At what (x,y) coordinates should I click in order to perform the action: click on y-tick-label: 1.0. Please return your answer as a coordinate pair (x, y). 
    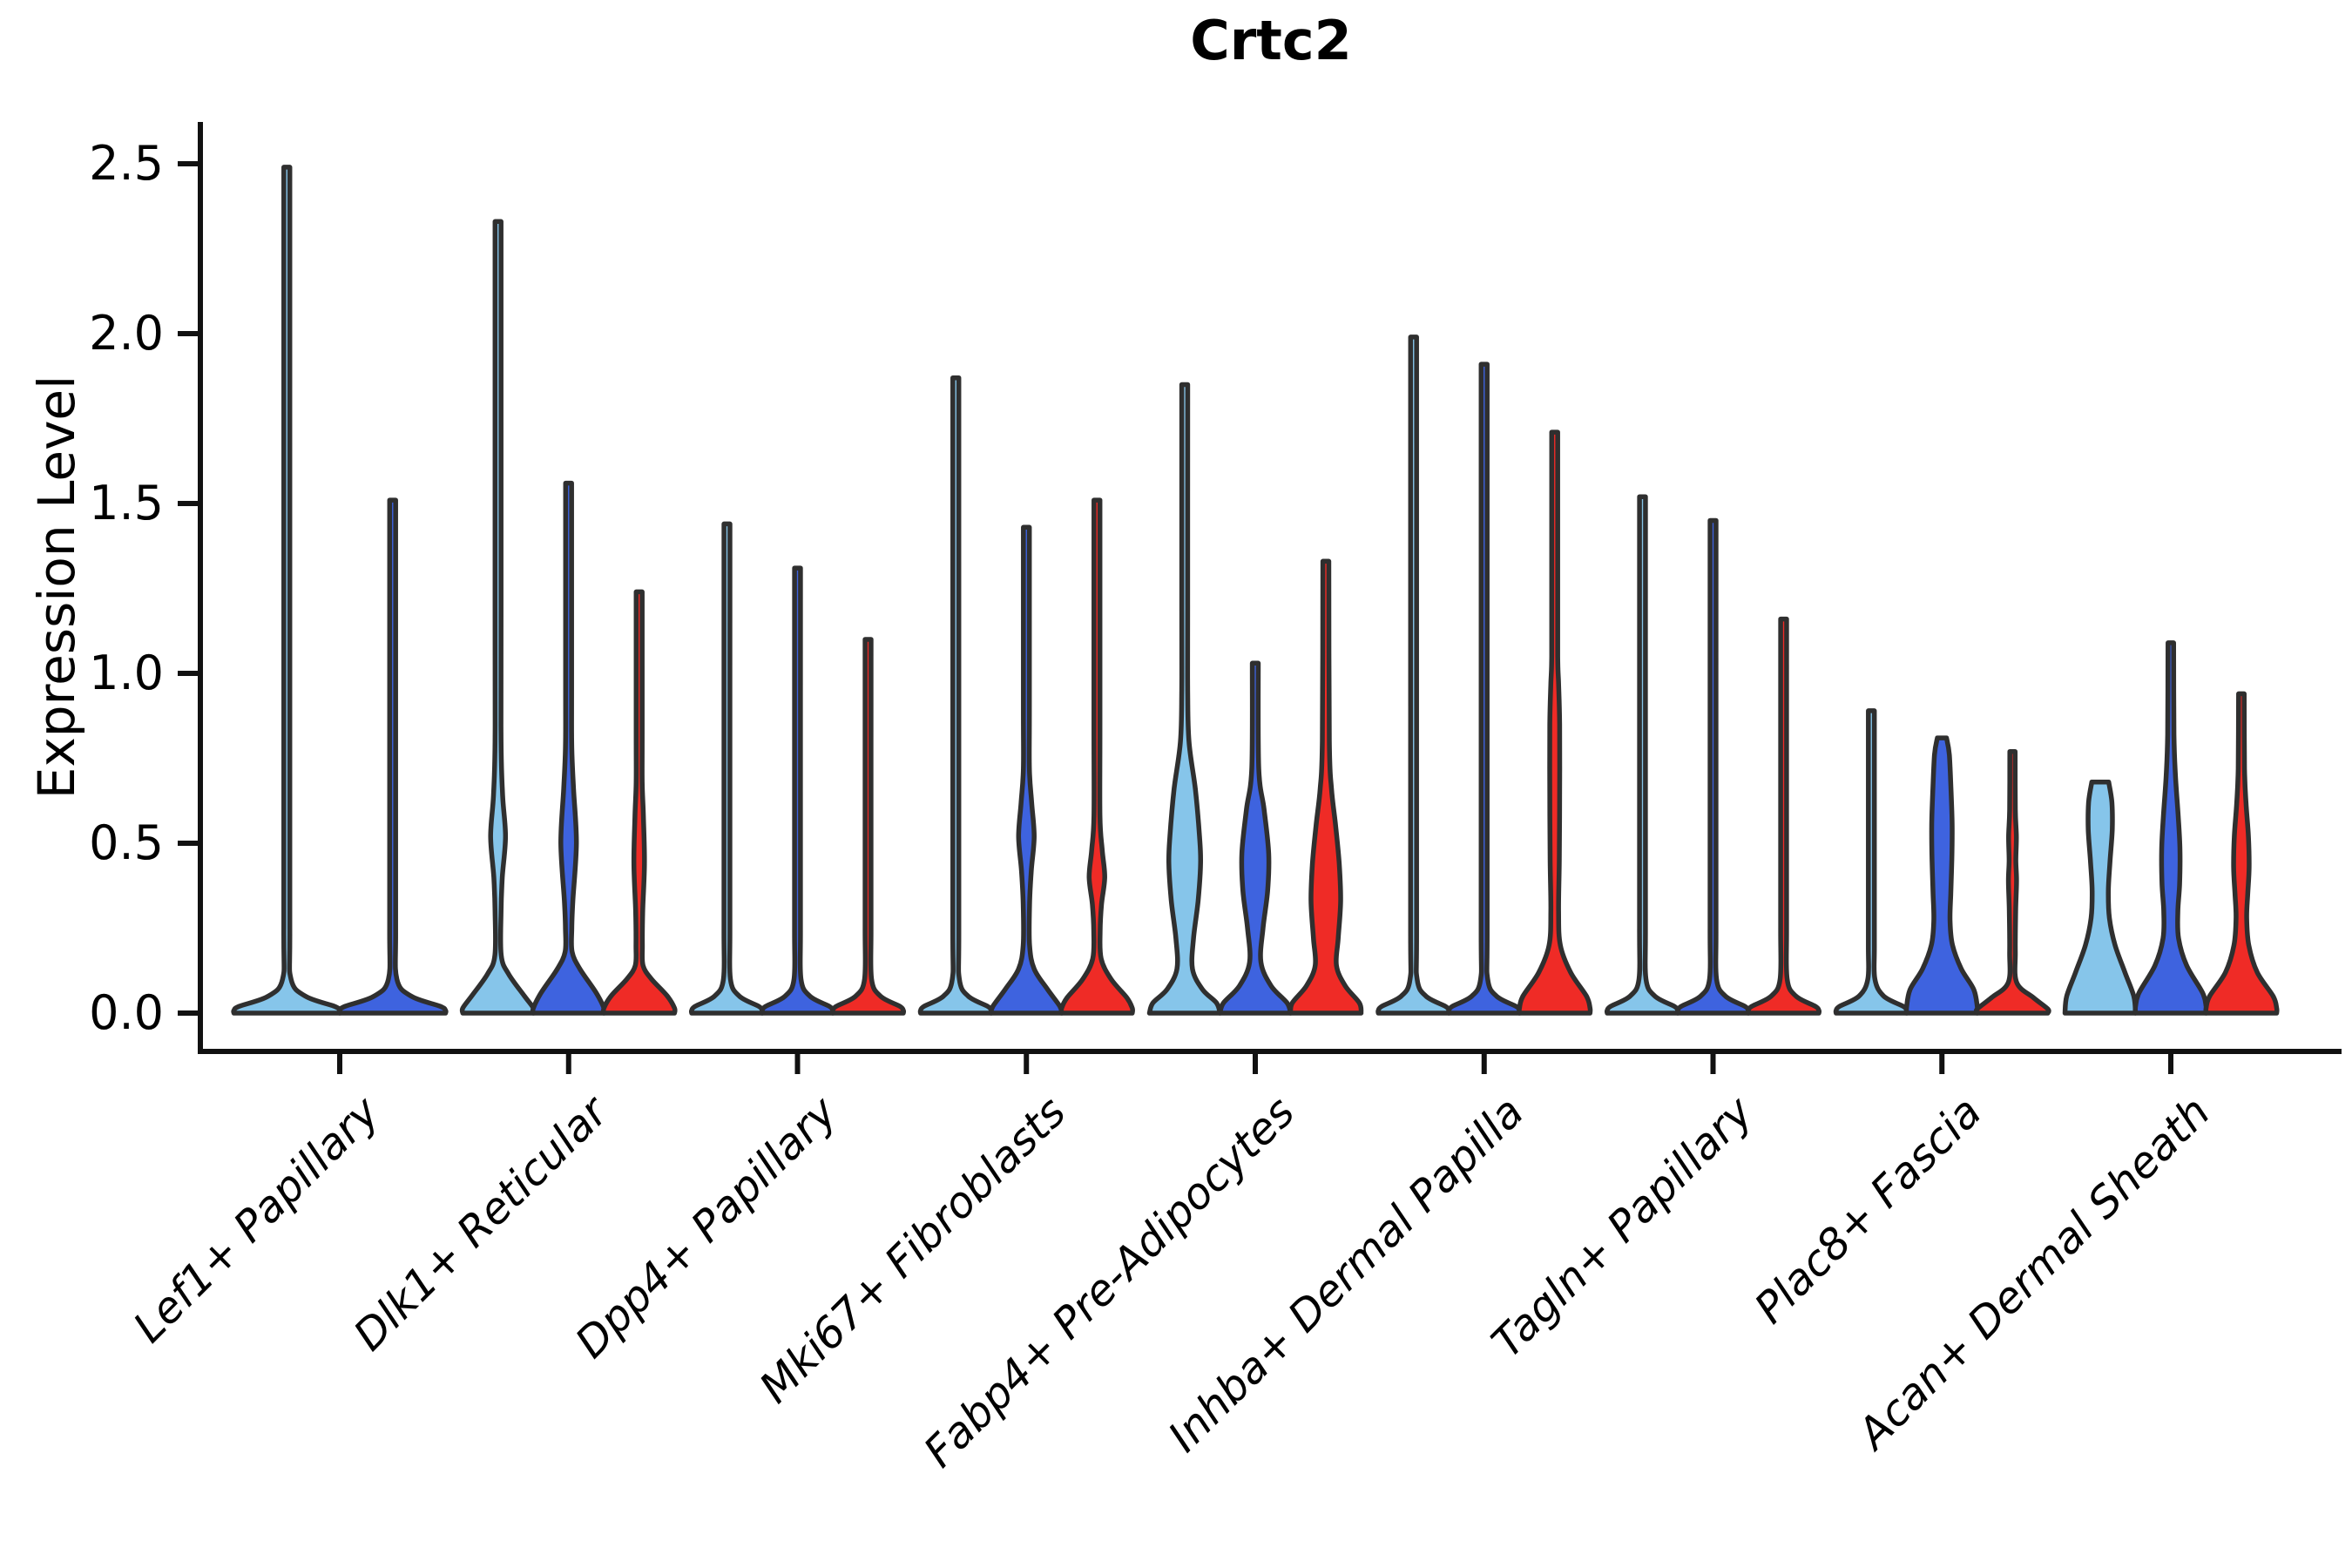
    Looking at the image, I should click on (126, 672).